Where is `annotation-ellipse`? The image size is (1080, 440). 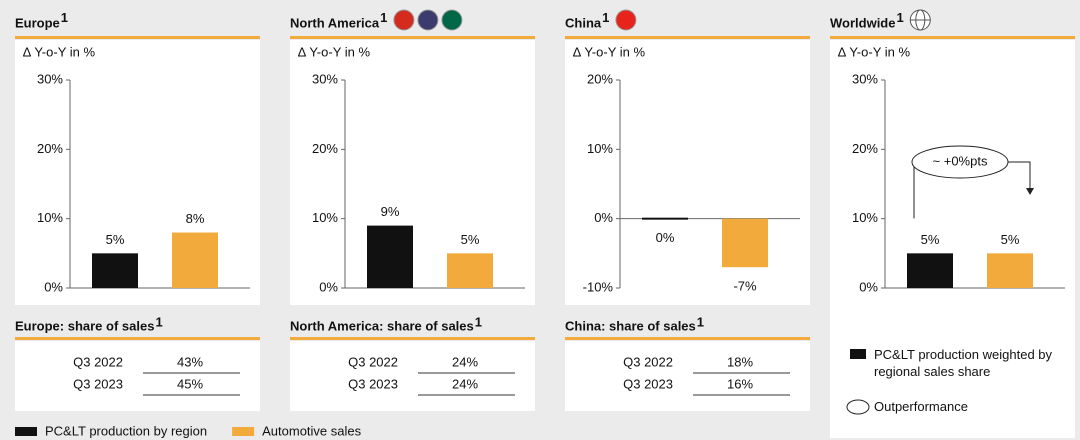
annotation-ellipse is located at coordinates (960, 162).